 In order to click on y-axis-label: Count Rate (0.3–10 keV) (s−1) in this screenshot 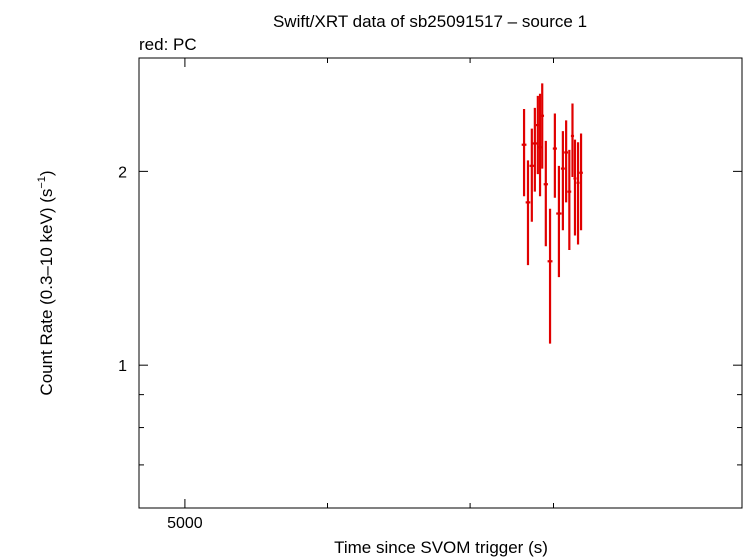, I will do `click(46, 282)`.